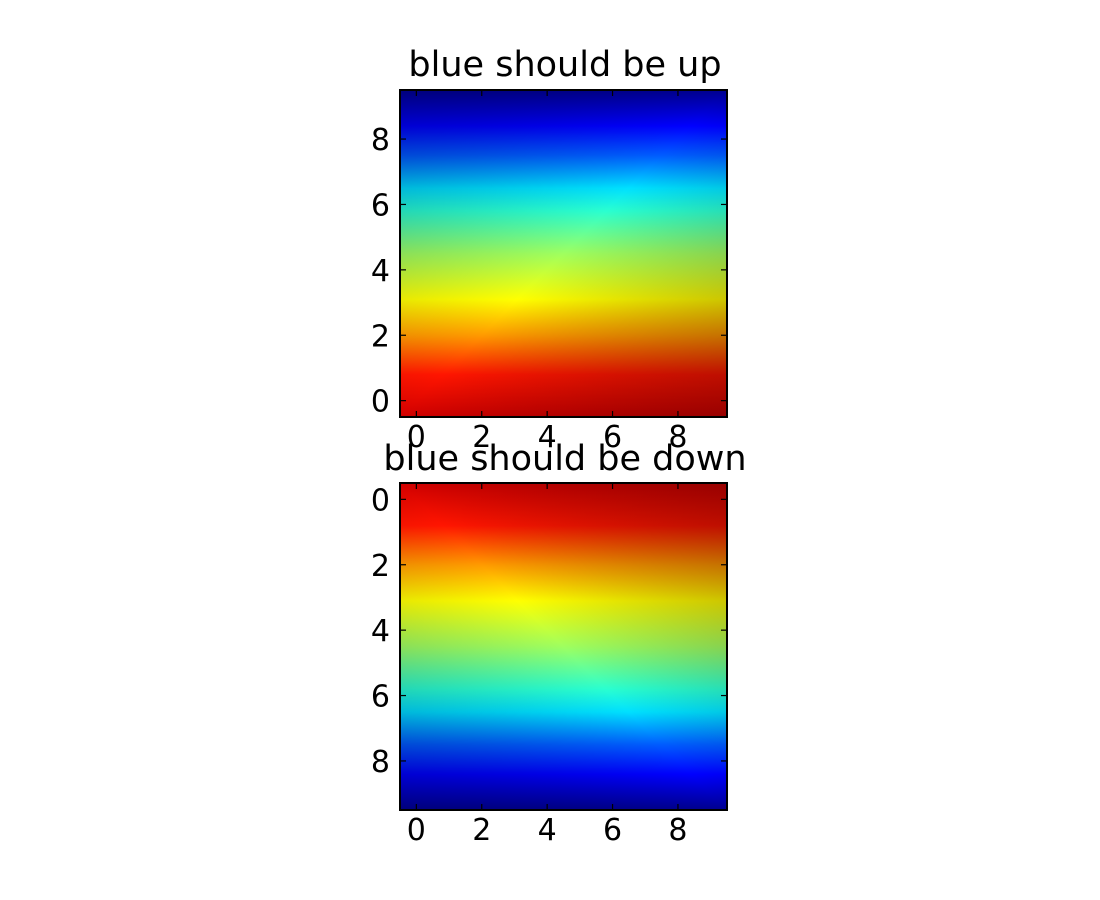  I want to click on x-tick-label-bottom: 0, so click(416, 830).